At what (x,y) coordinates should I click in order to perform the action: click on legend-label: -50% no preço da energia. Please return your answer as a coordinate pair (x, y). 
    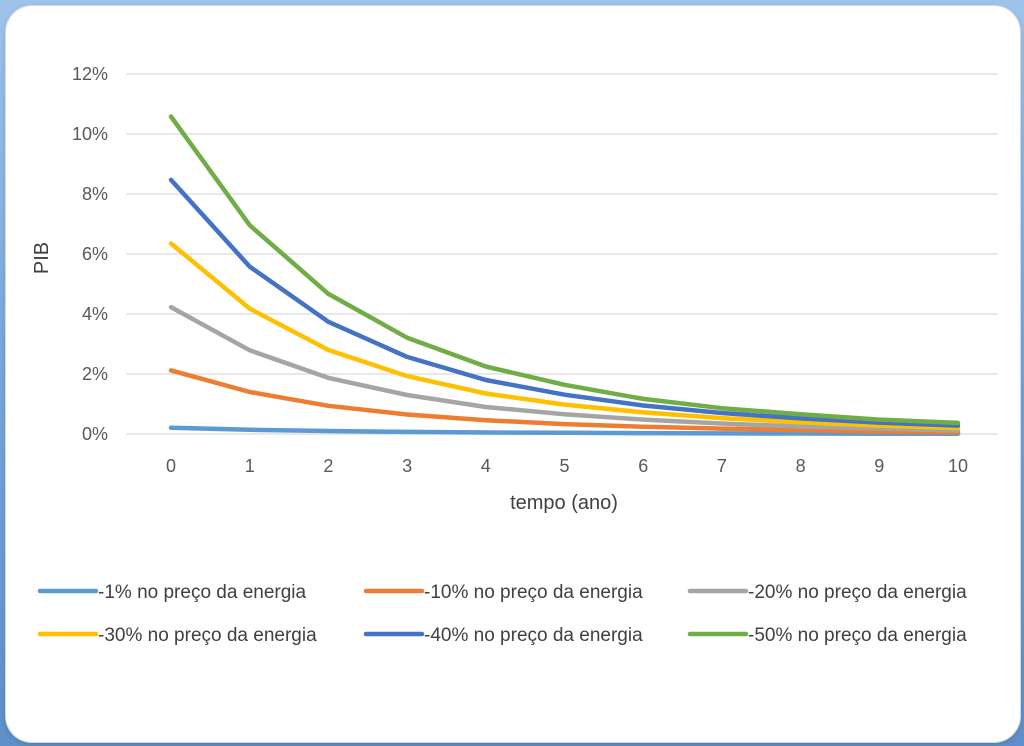
    Looking at the image, I should click on (857, 635).